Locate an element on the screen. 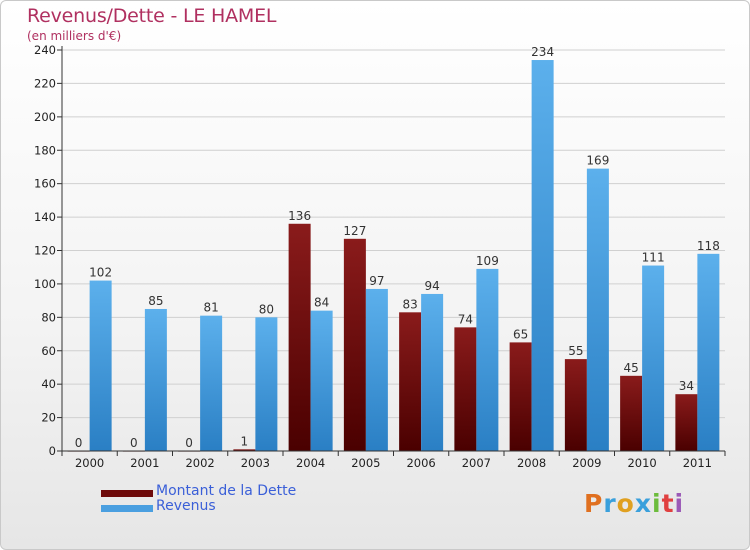 The width and height of the screenshot is (750, 550). value-label-revenus: 84 is located at coordinates (321, 303).